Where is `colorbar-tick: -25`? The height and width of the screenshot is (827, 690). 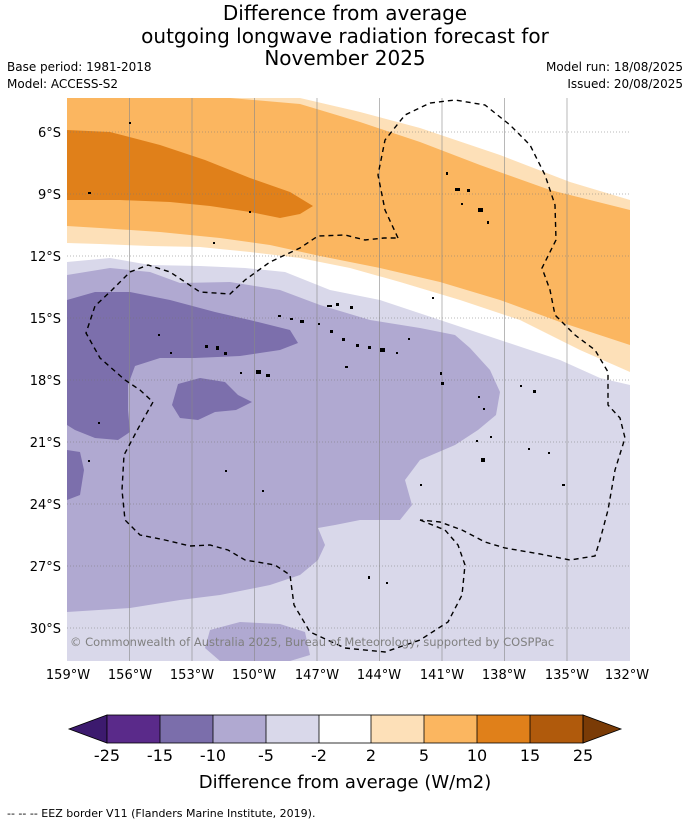
colorbar-tick: -25 is located at coordinates (107, 755).